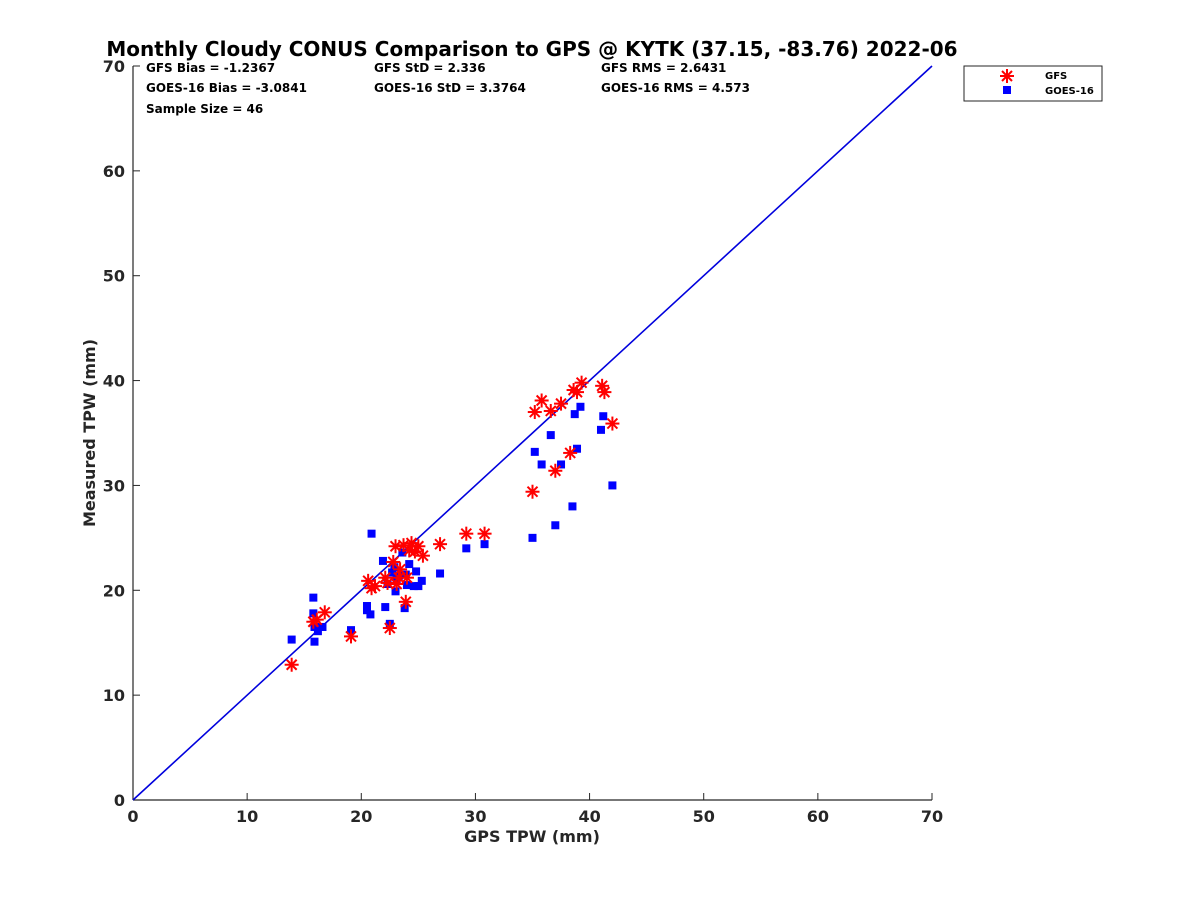  I want to click on gfs-std-text: GFS StD = 2.336, so click(430, 68).